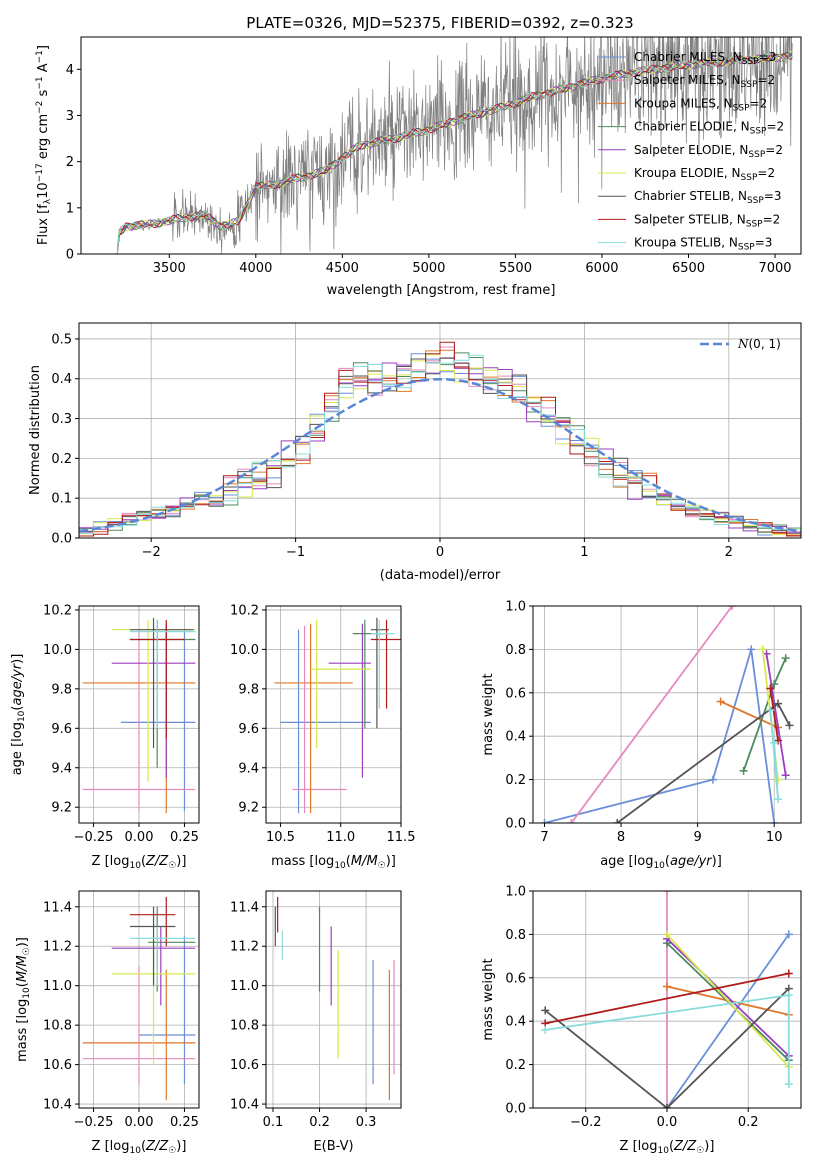 Image resolution: width=819 pixels, height=1170 pixels. I want to click on x-tick-label: 5000, so click(428, 268).